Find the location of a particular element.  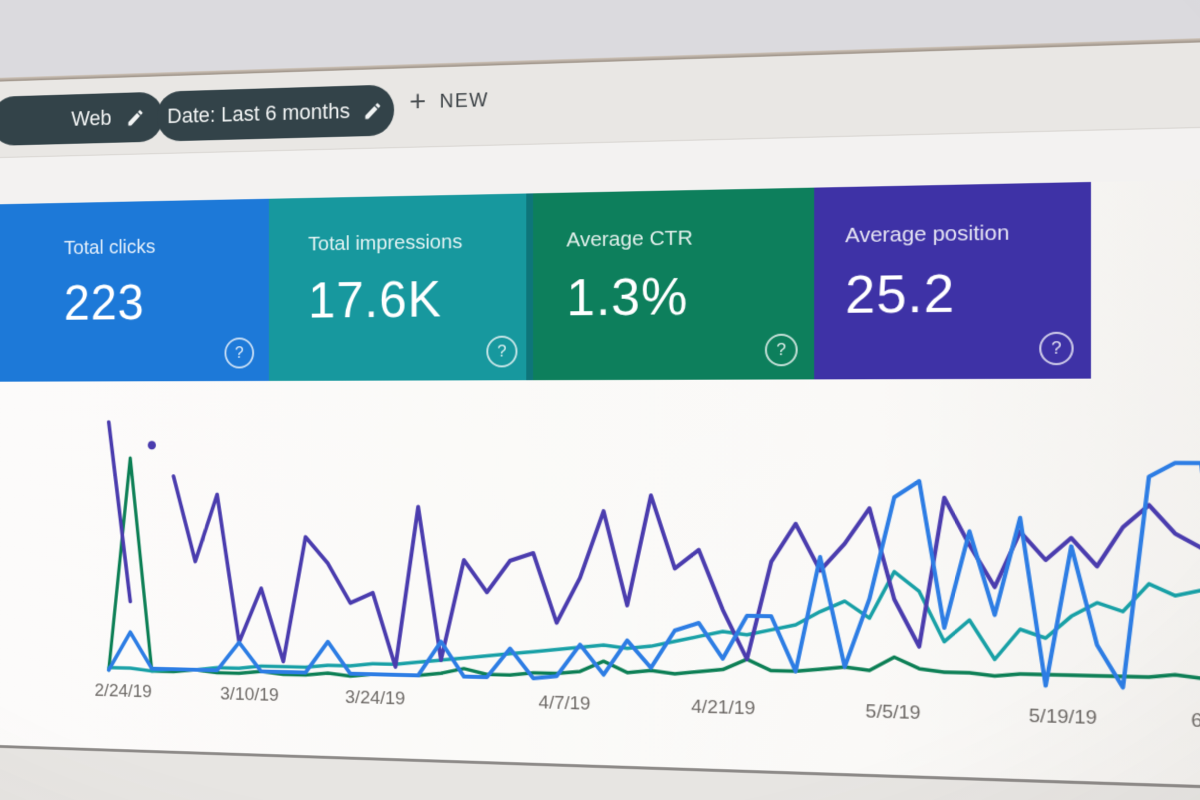

card-average-position: Average position 25.2 ? is located at coordinates (952, 280).